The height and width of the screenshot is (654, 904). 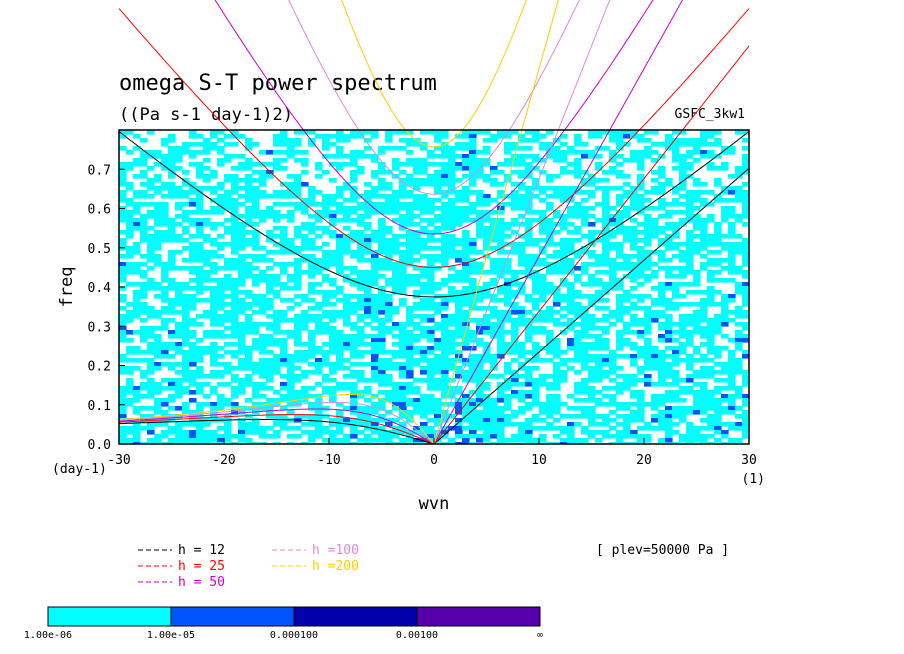 I want to click on legend-label: h = 50, so click(x=201, y=582).